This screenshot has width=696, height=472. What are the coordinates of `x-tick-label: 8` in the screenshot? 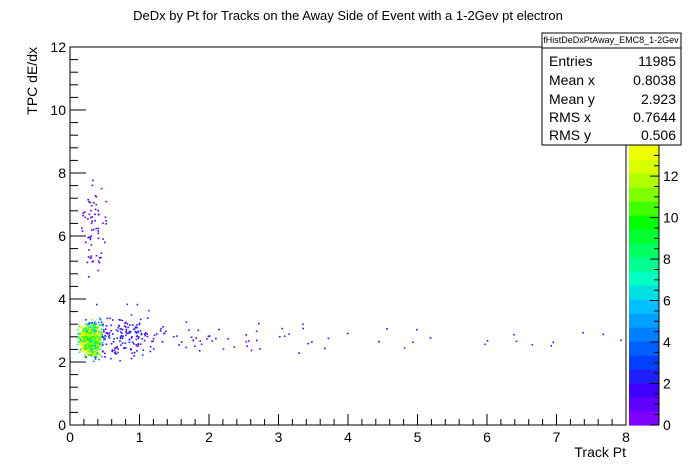 It's located at (626, 437).